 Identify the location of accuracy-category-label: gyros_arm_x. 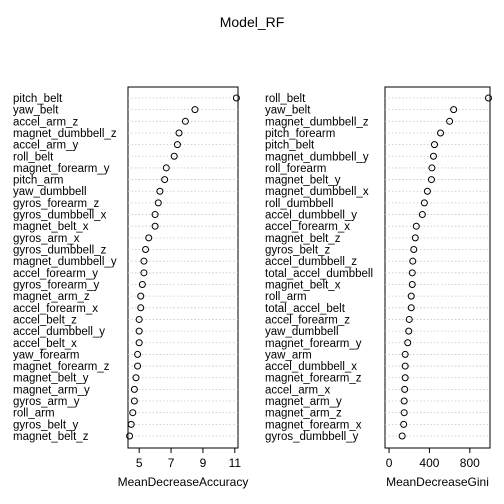
(46, 239).